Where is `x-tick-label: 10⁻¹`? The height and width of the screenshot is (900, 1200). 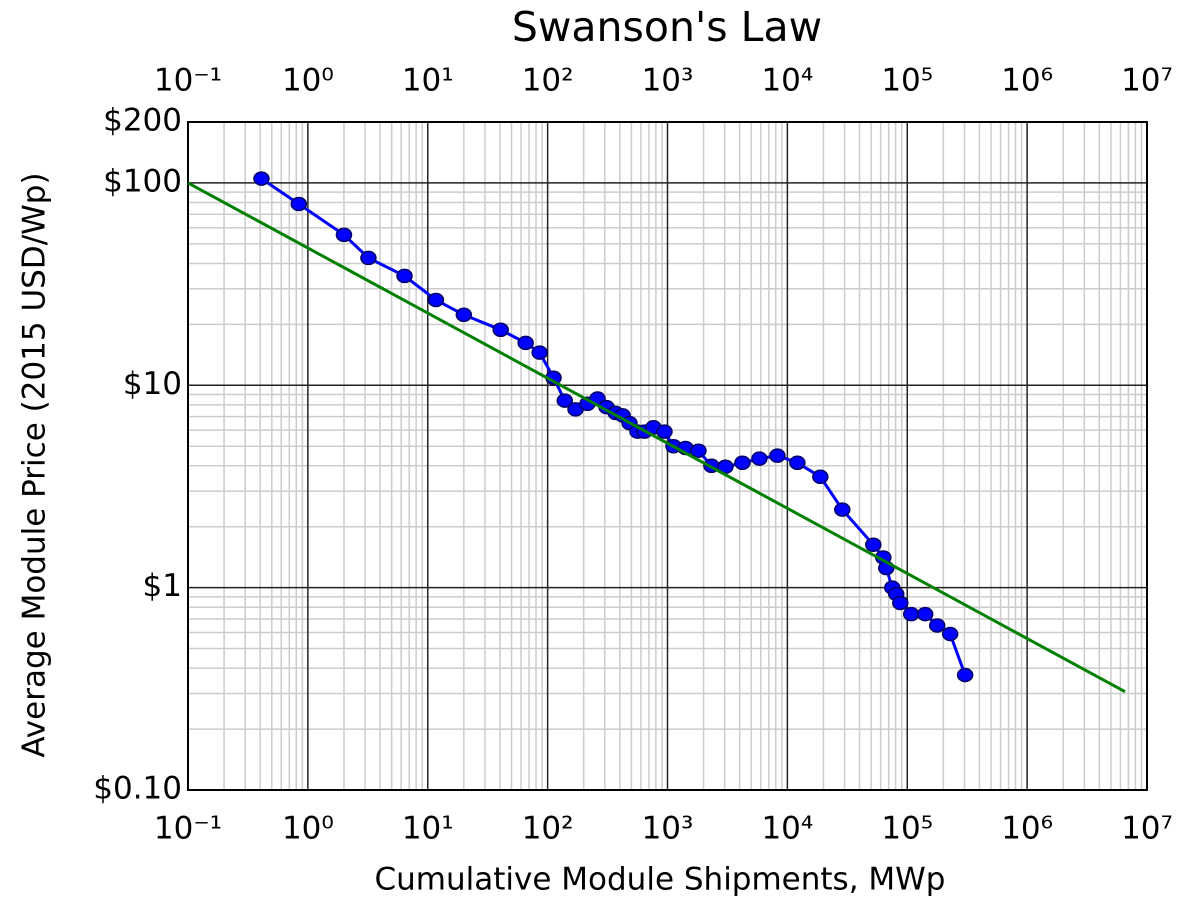 x-tick-label: 10⁻¹ is located at coordinates (188, 829).